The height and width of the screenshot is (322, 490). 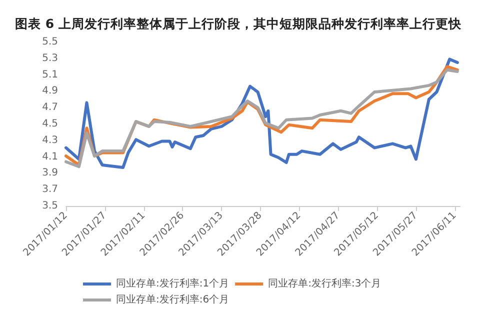 I want to click on y-tick-label: 3.7, so click(x=50, y=190).